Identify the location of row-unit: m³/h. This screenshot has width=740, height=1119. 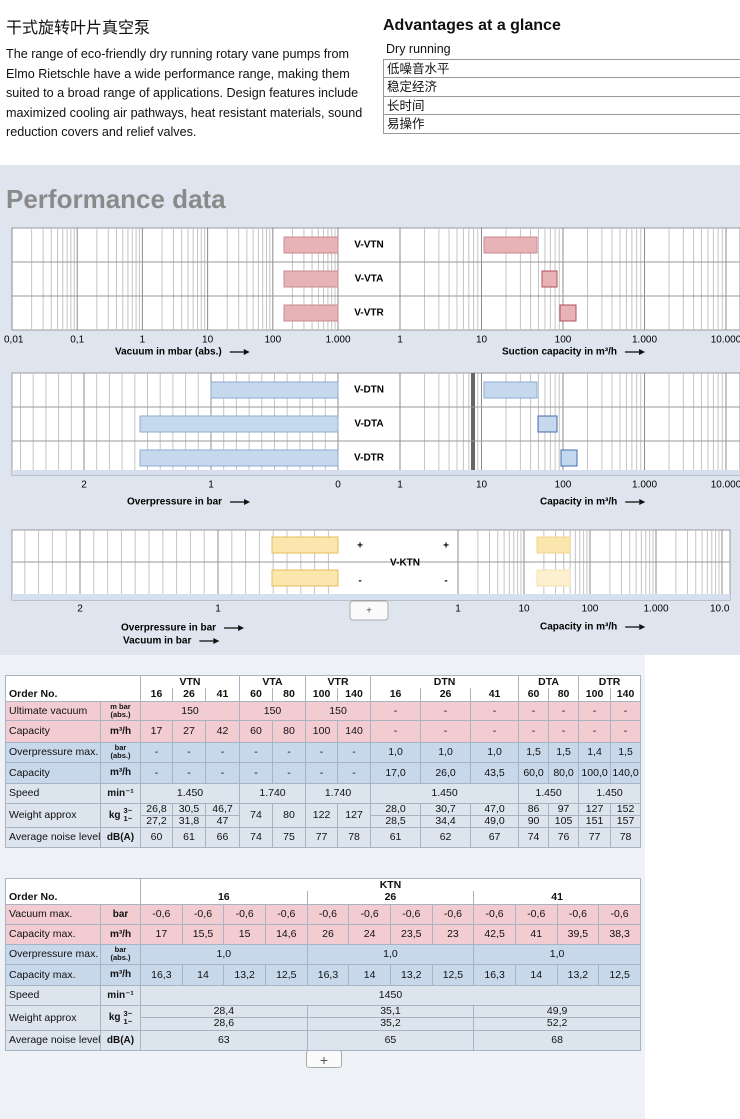
(120, 974).